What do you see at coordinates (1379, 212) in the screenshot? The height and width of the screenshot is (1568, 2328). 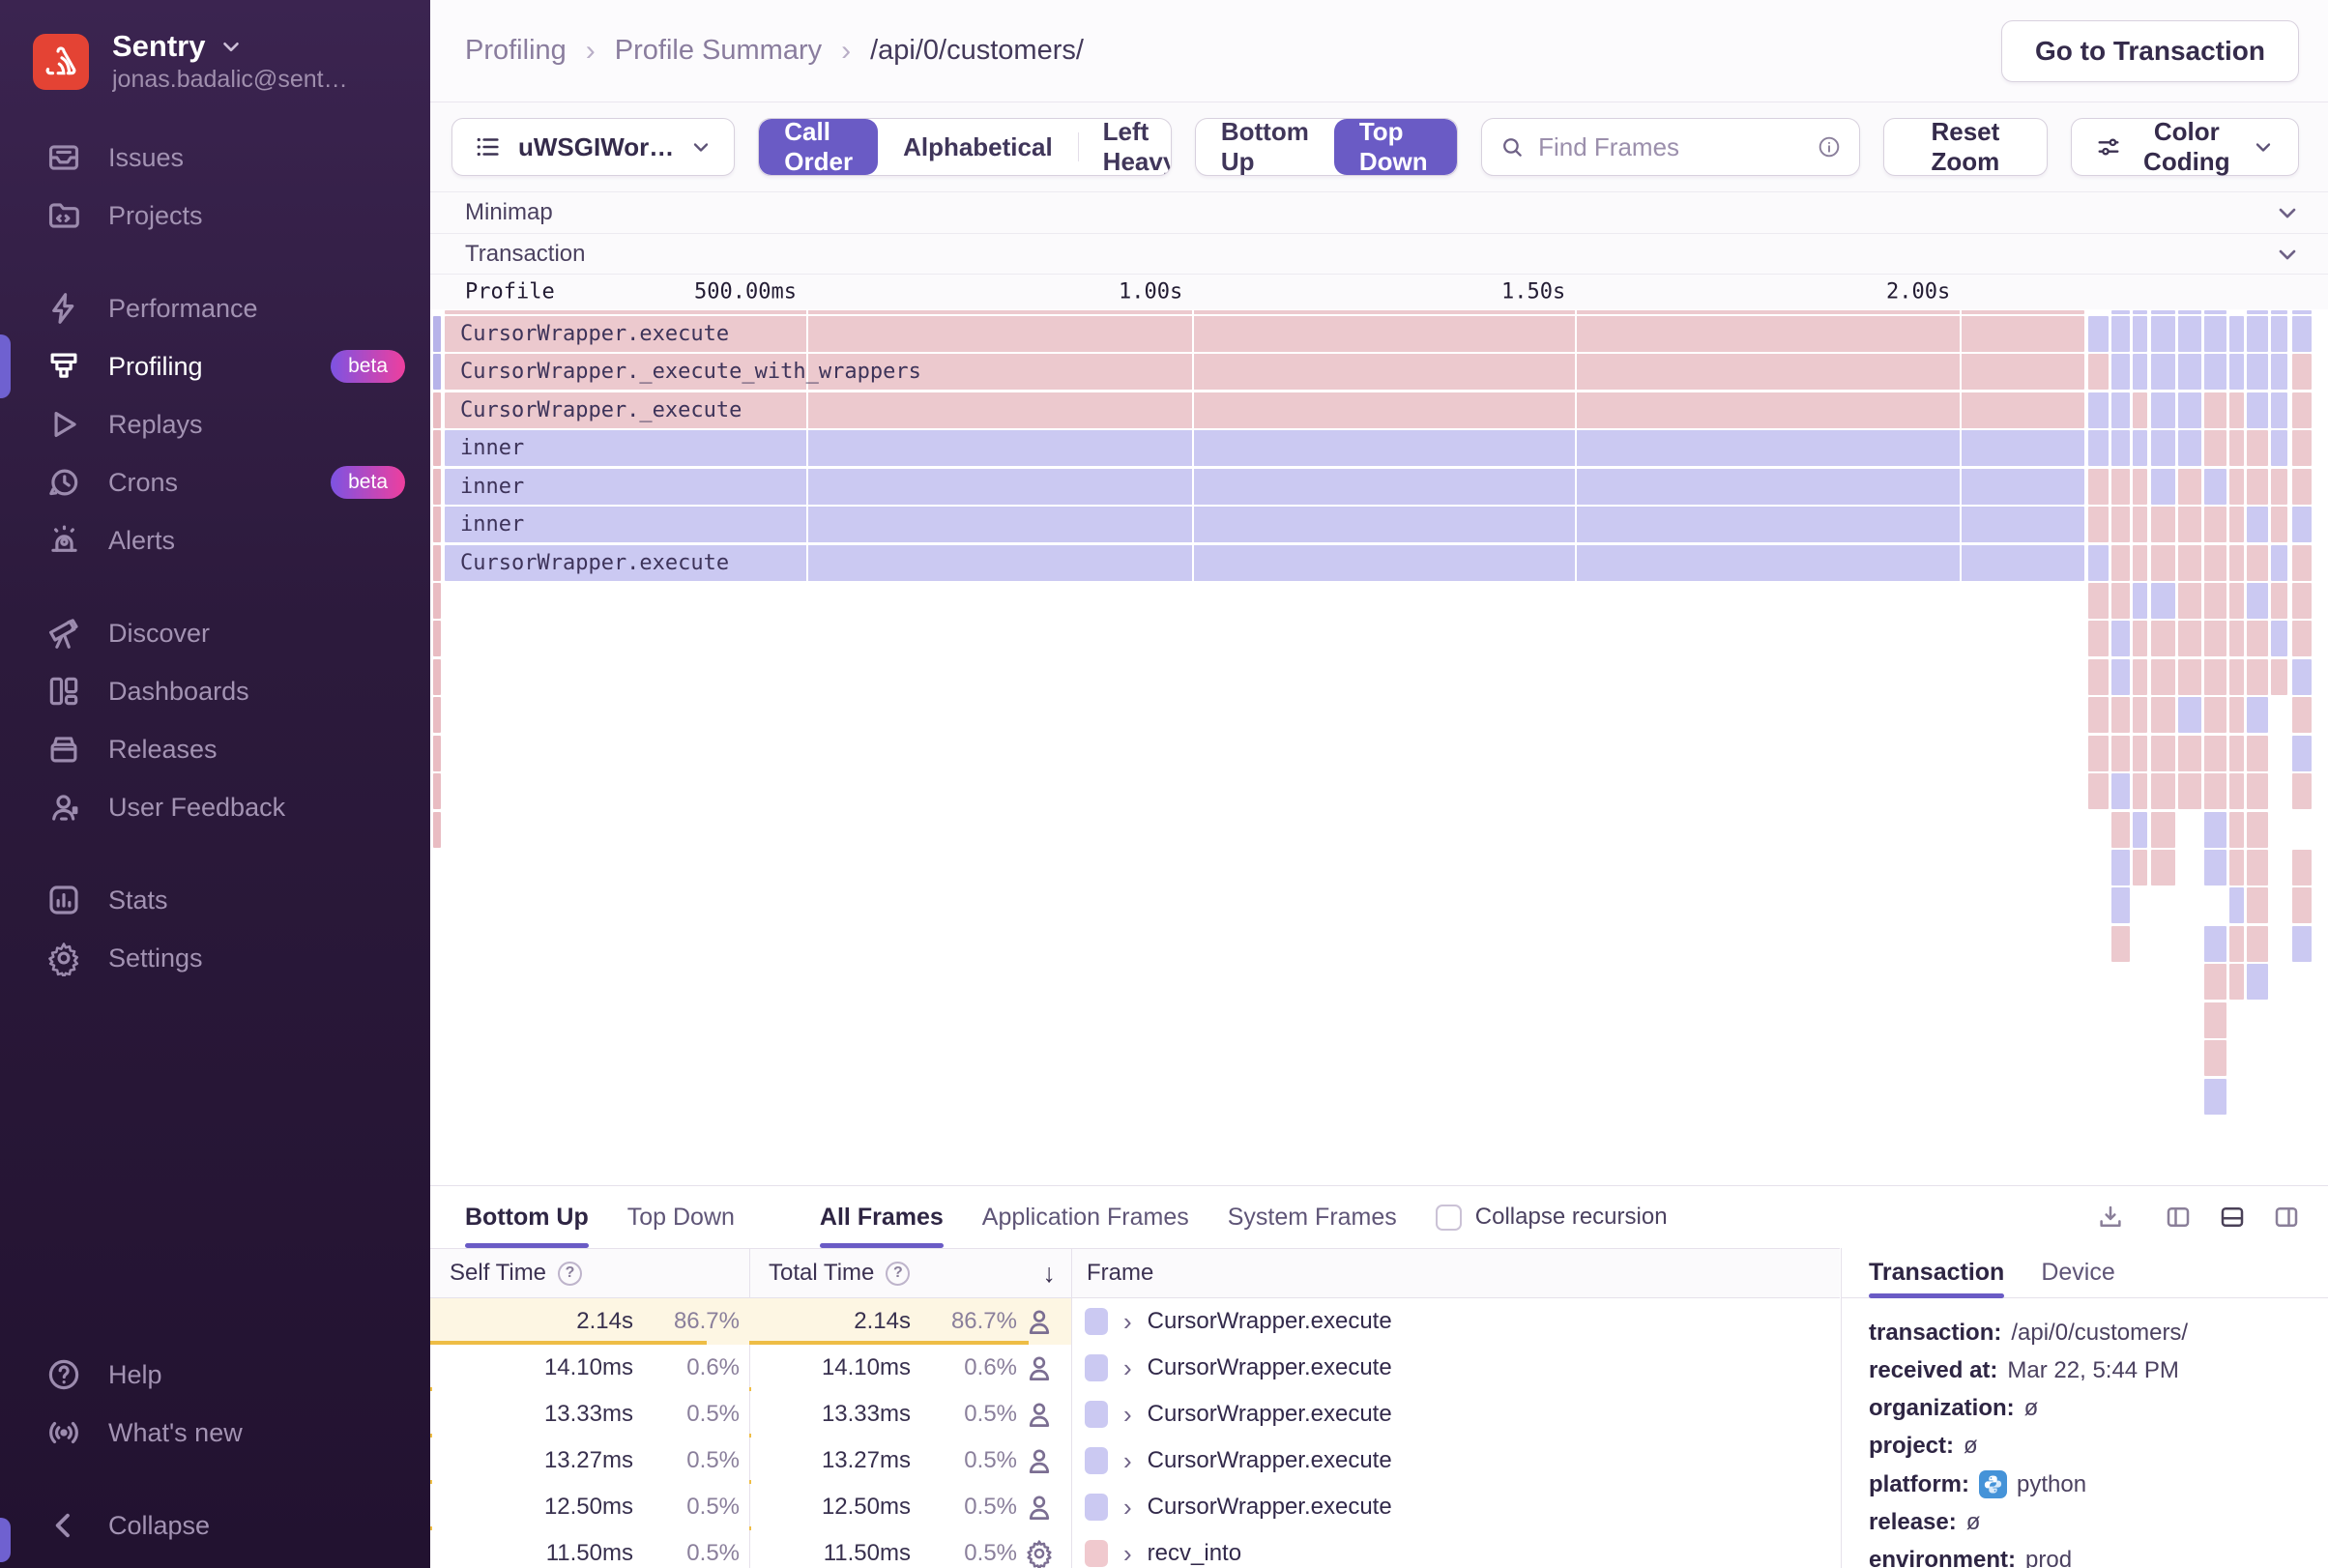 I see `minimap-section: Minimap` at bounding box center [1379, 212].